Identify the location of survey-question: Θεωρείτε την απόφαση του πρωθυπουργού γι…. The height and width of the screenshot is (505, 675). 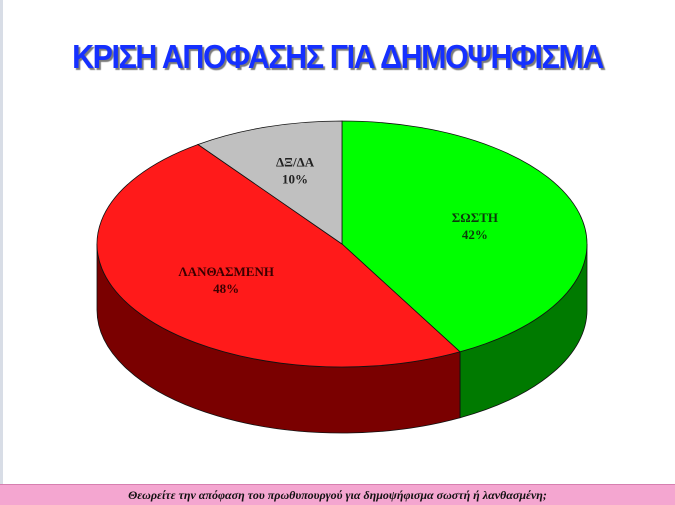
(337, 495).